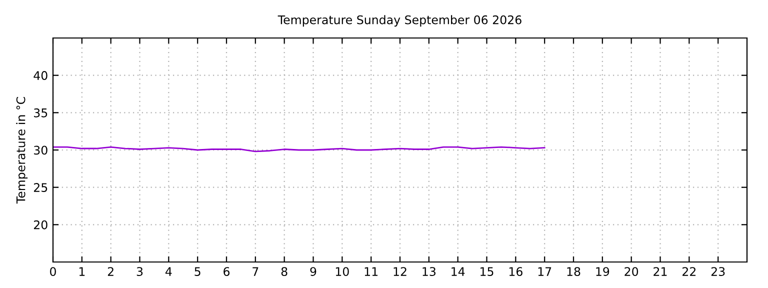  What do you see at coordinates (631, 271) in the screenshot?
I see `x-tick-label: 20` at bounding box center [631, 271].